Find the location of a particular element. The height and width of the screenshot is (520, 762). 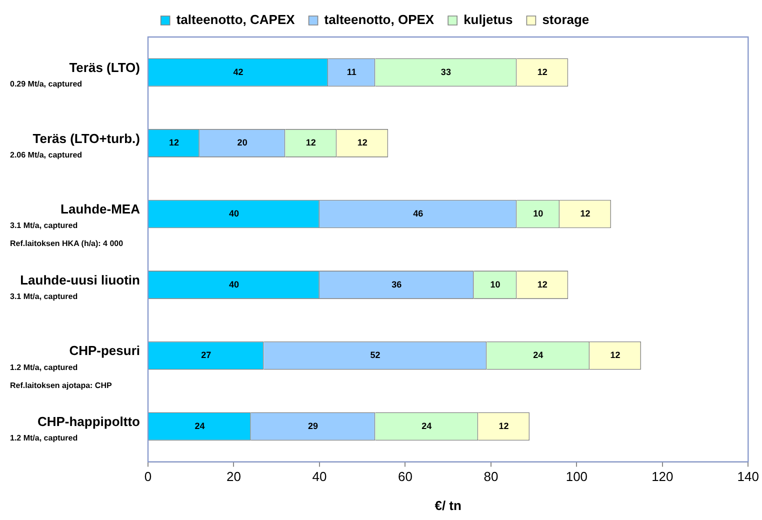

data-label: 36 is located at coordinates (397, 284).